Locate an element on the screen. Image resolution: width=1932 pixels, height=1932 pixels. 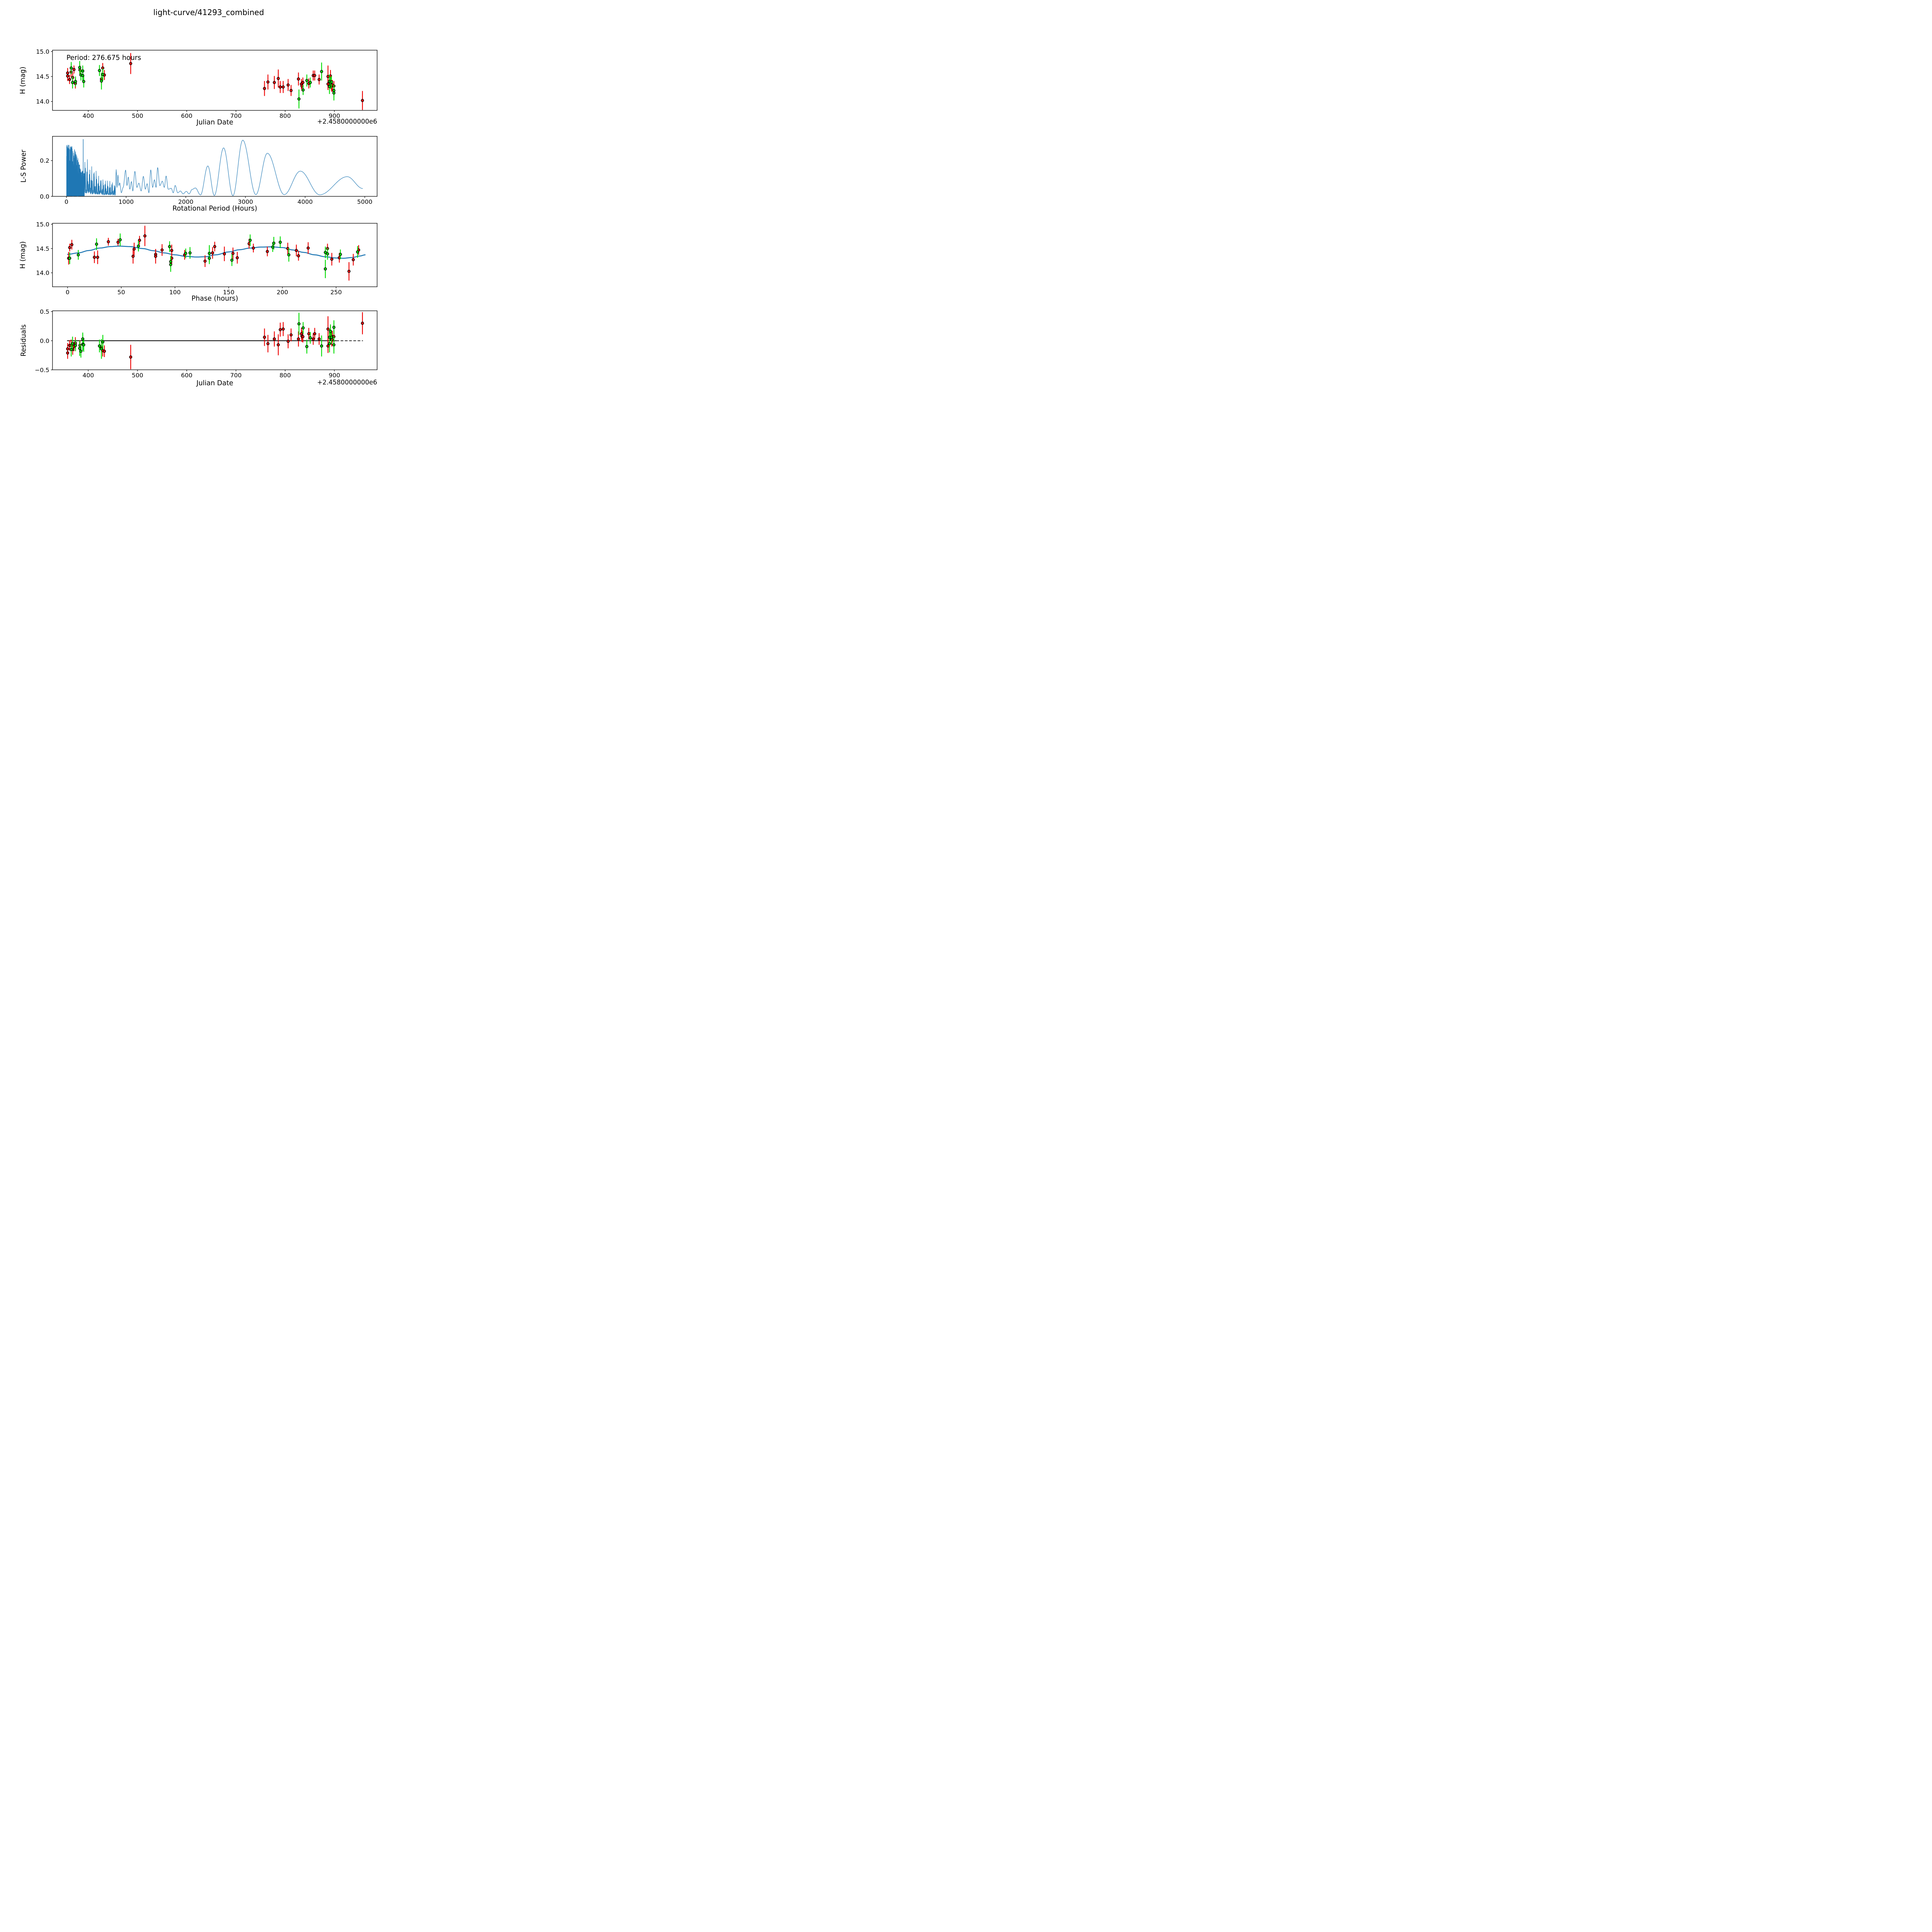
plot2-y-axis-label: L-S Power is located at coordinates (24, 167).